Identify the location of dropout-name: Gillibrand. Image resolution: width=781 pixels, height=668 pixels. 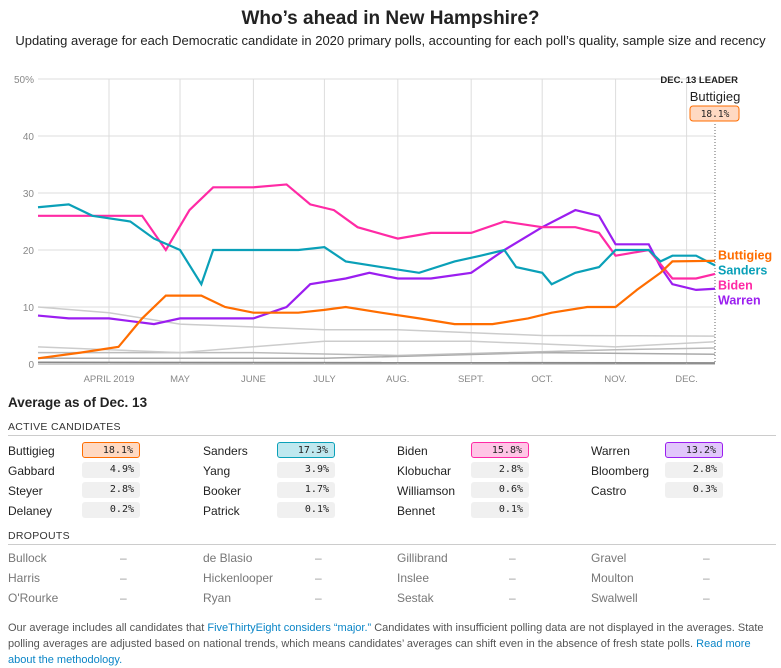
(422, 558).